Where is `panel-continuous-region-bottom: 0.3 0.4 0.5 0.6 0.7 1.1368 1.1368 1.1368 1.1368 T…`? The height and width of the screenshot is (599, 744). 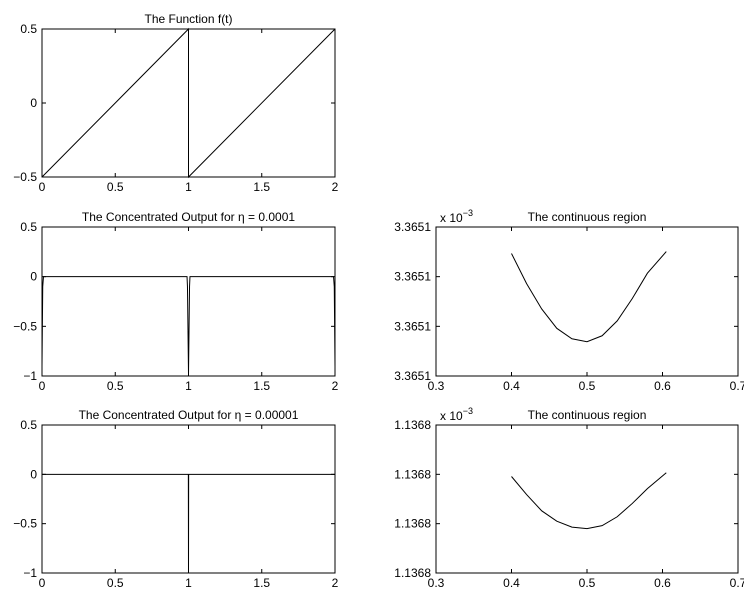 panel-continuous-region-bottom: 0.3 0.4 0.5 0.6 0.7 1.1368 1.1368 1.1368 1.1368 T… is located at coordinates (569, 498).